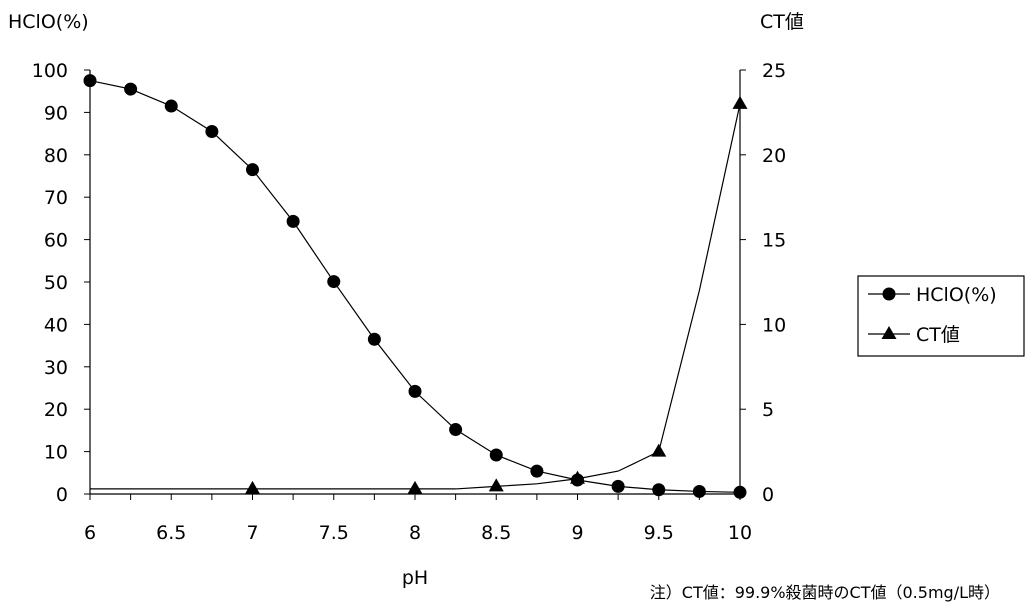  Describe the element at coordinates (56, 368) in the screenshot. I see `y-tick-label-left: 30` at that location.